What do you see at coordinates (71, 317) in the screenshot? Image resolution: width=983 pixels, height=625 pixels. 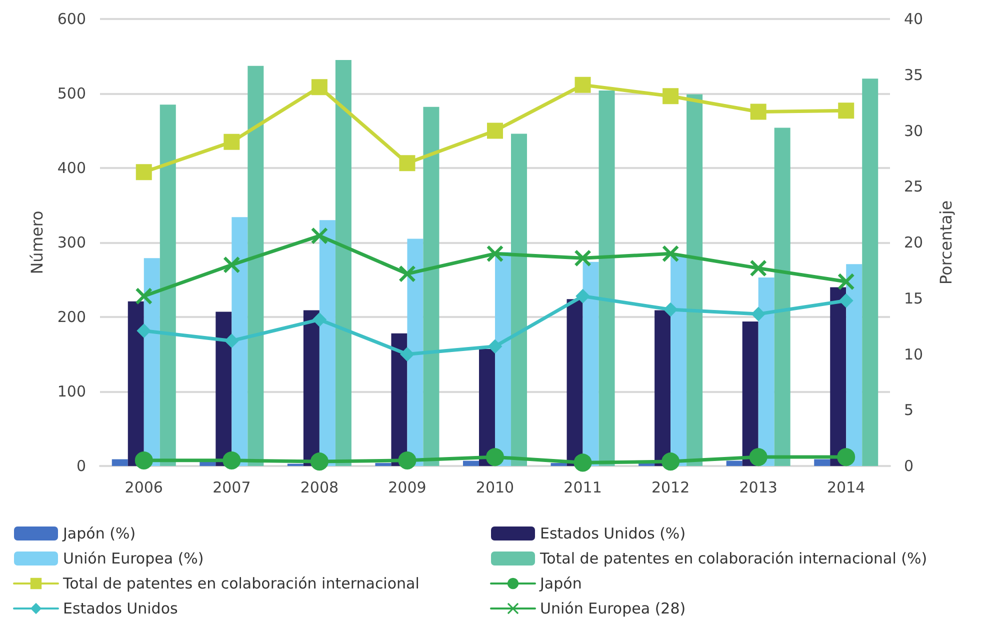 I see `y-tick-label: 200` at bounding box center [71, 317].